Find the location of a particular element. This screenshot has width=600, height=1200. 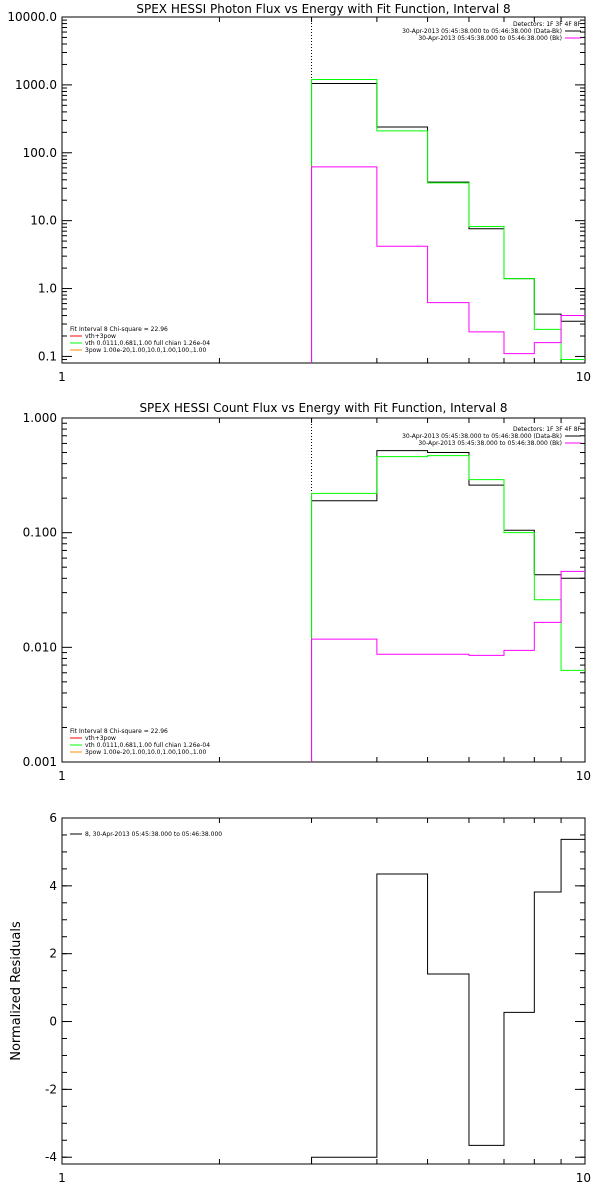

resid-y-axis-label: Normalized Residuals is located at coordinates (16, 991).